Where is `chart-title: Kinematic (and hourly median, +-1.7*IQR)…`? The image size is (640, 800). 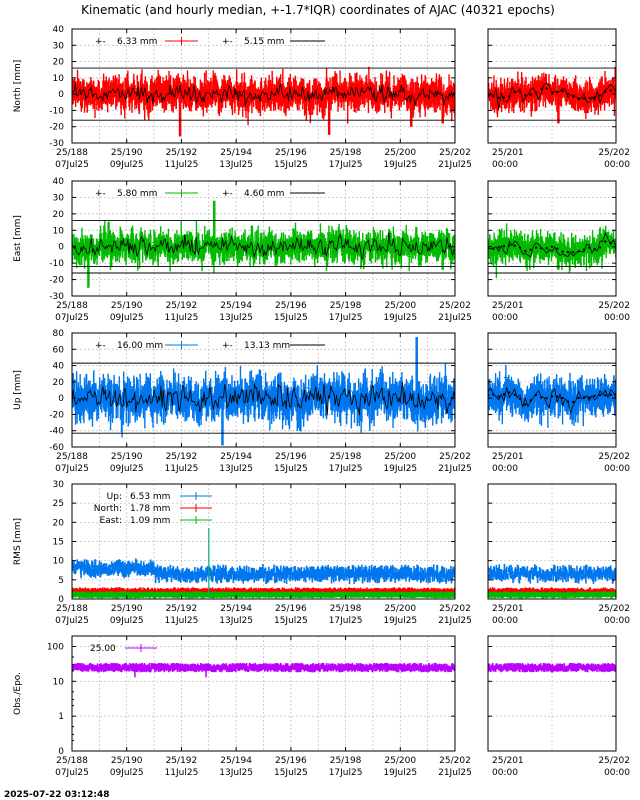
chart-title: Kinematic (and hourly median, +-1.7*IQR)… is located at coordinates (318, 10).